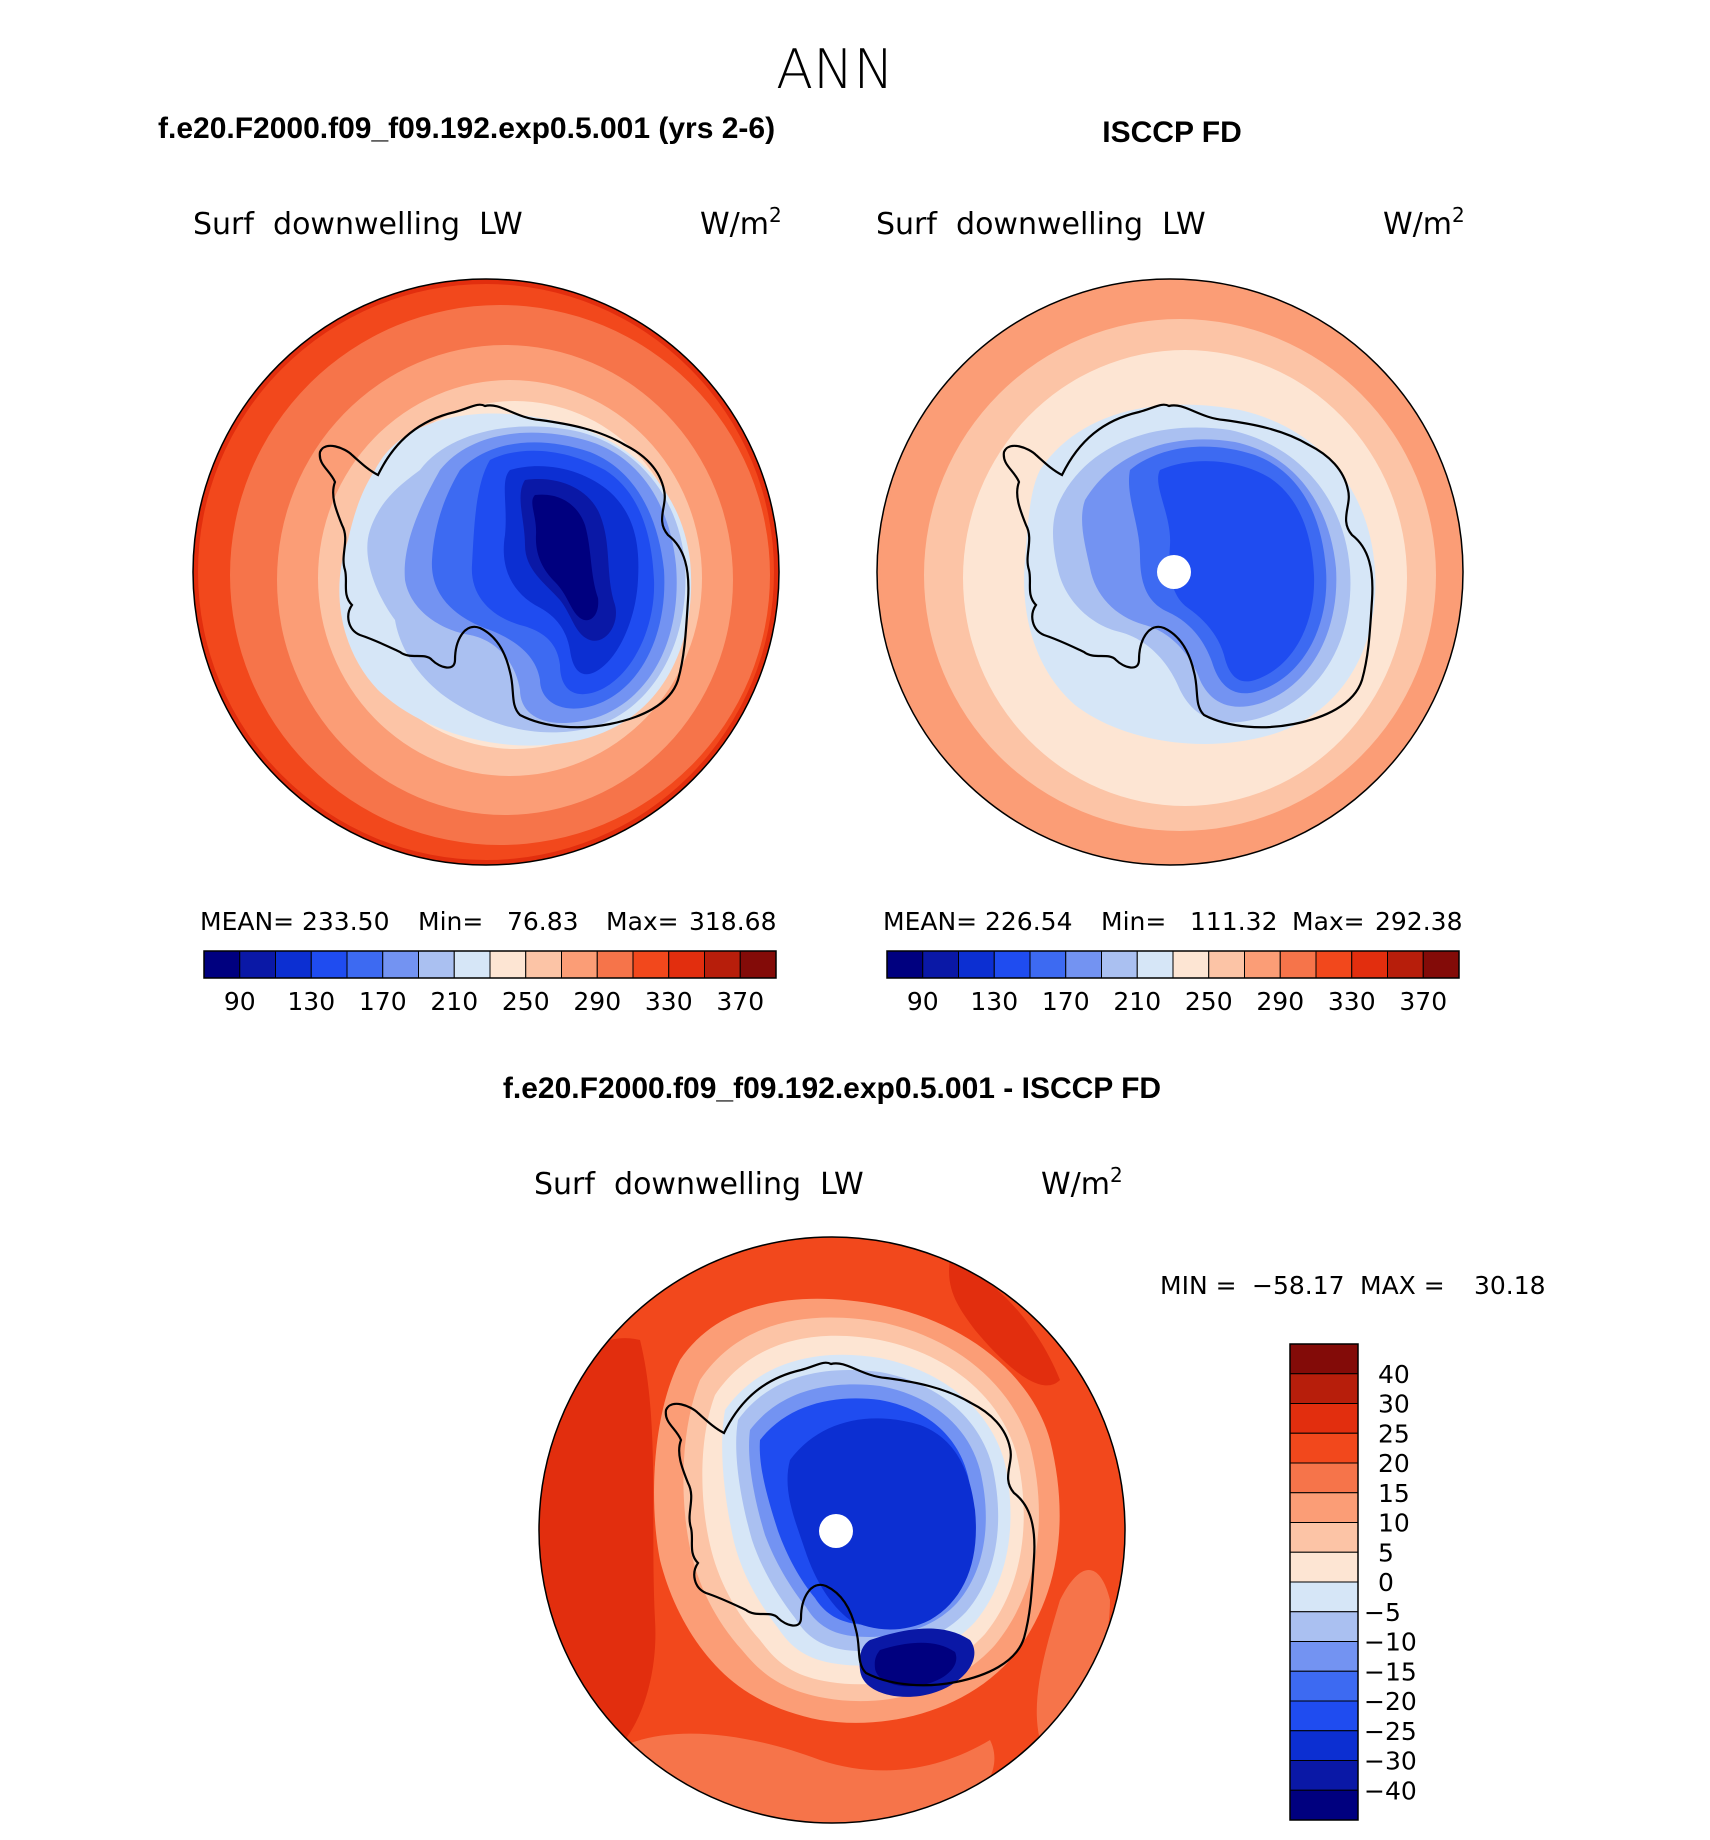  Describe the element at coordinates (1209, 1001) in the screenshot. I see `colorbar-tick-label: 250` at that location.